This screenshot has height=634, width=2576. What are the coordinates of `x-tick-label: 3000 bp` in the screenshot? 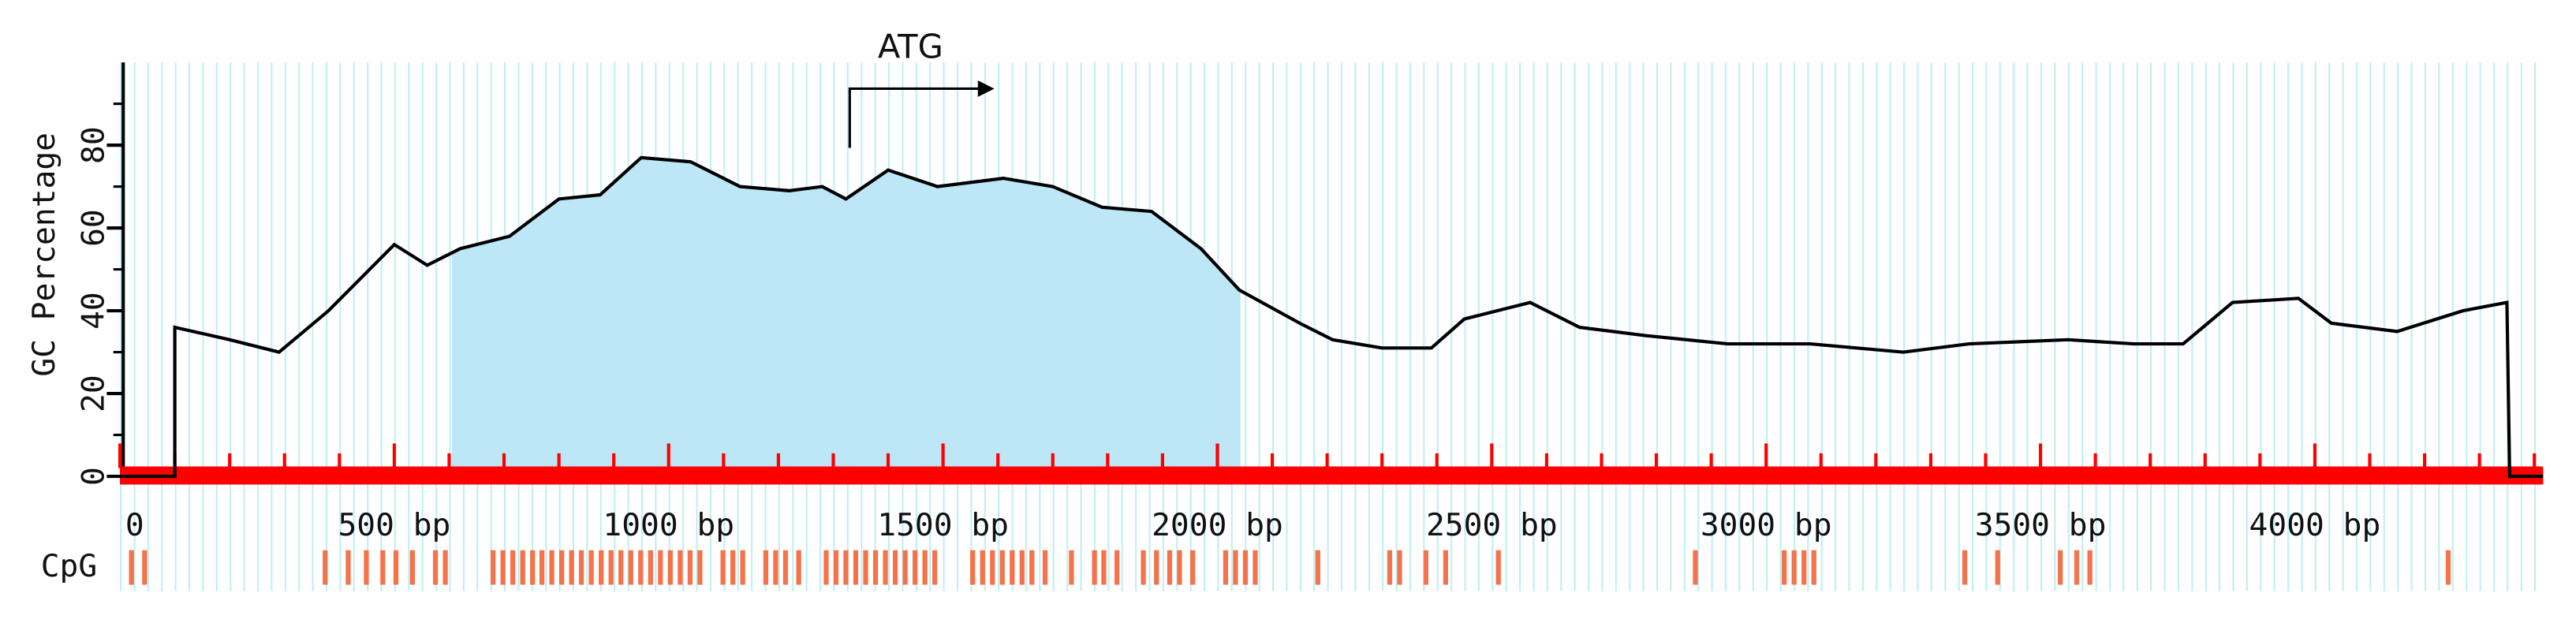 It's located at (1766, 525).